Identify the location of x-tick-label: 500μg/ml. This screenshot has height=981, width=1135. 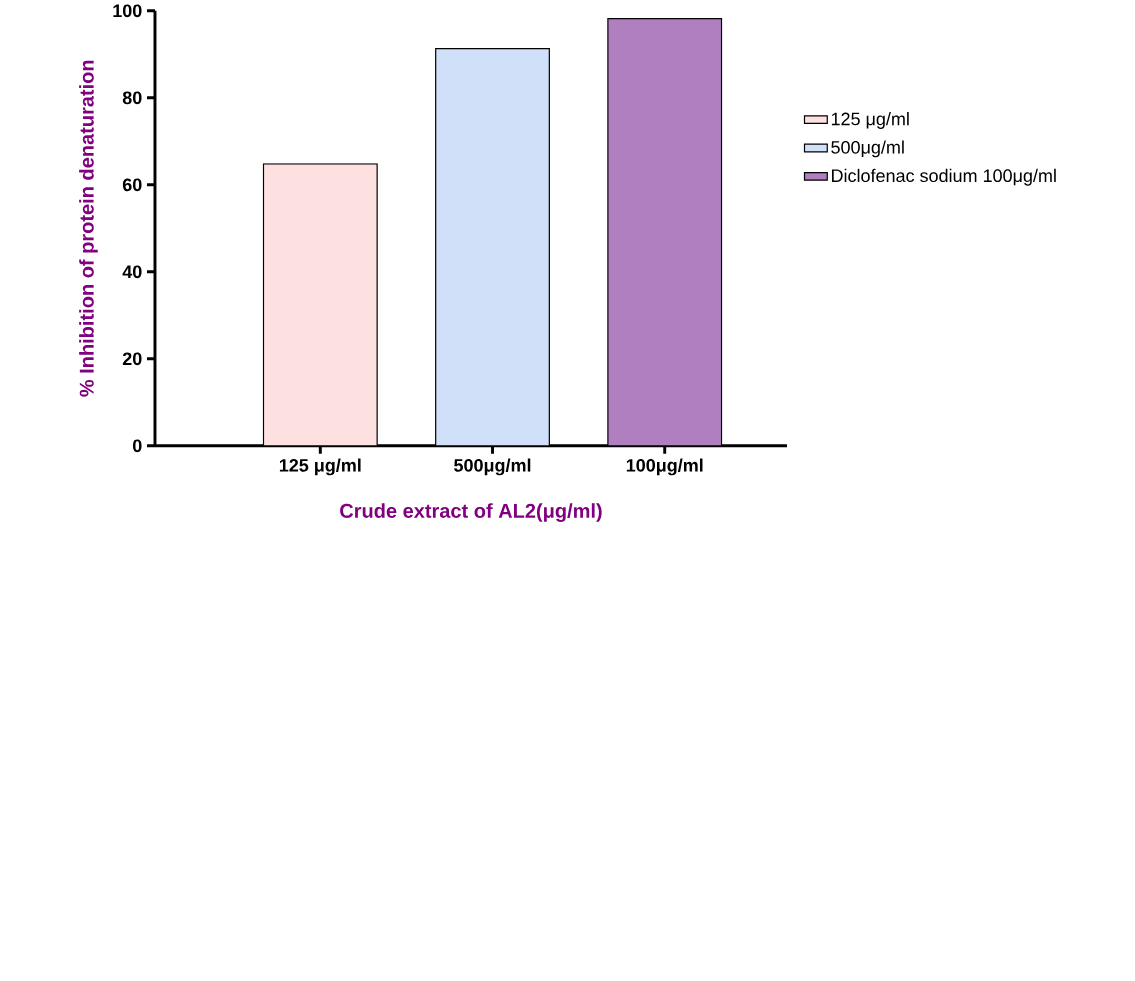
(492, 467).